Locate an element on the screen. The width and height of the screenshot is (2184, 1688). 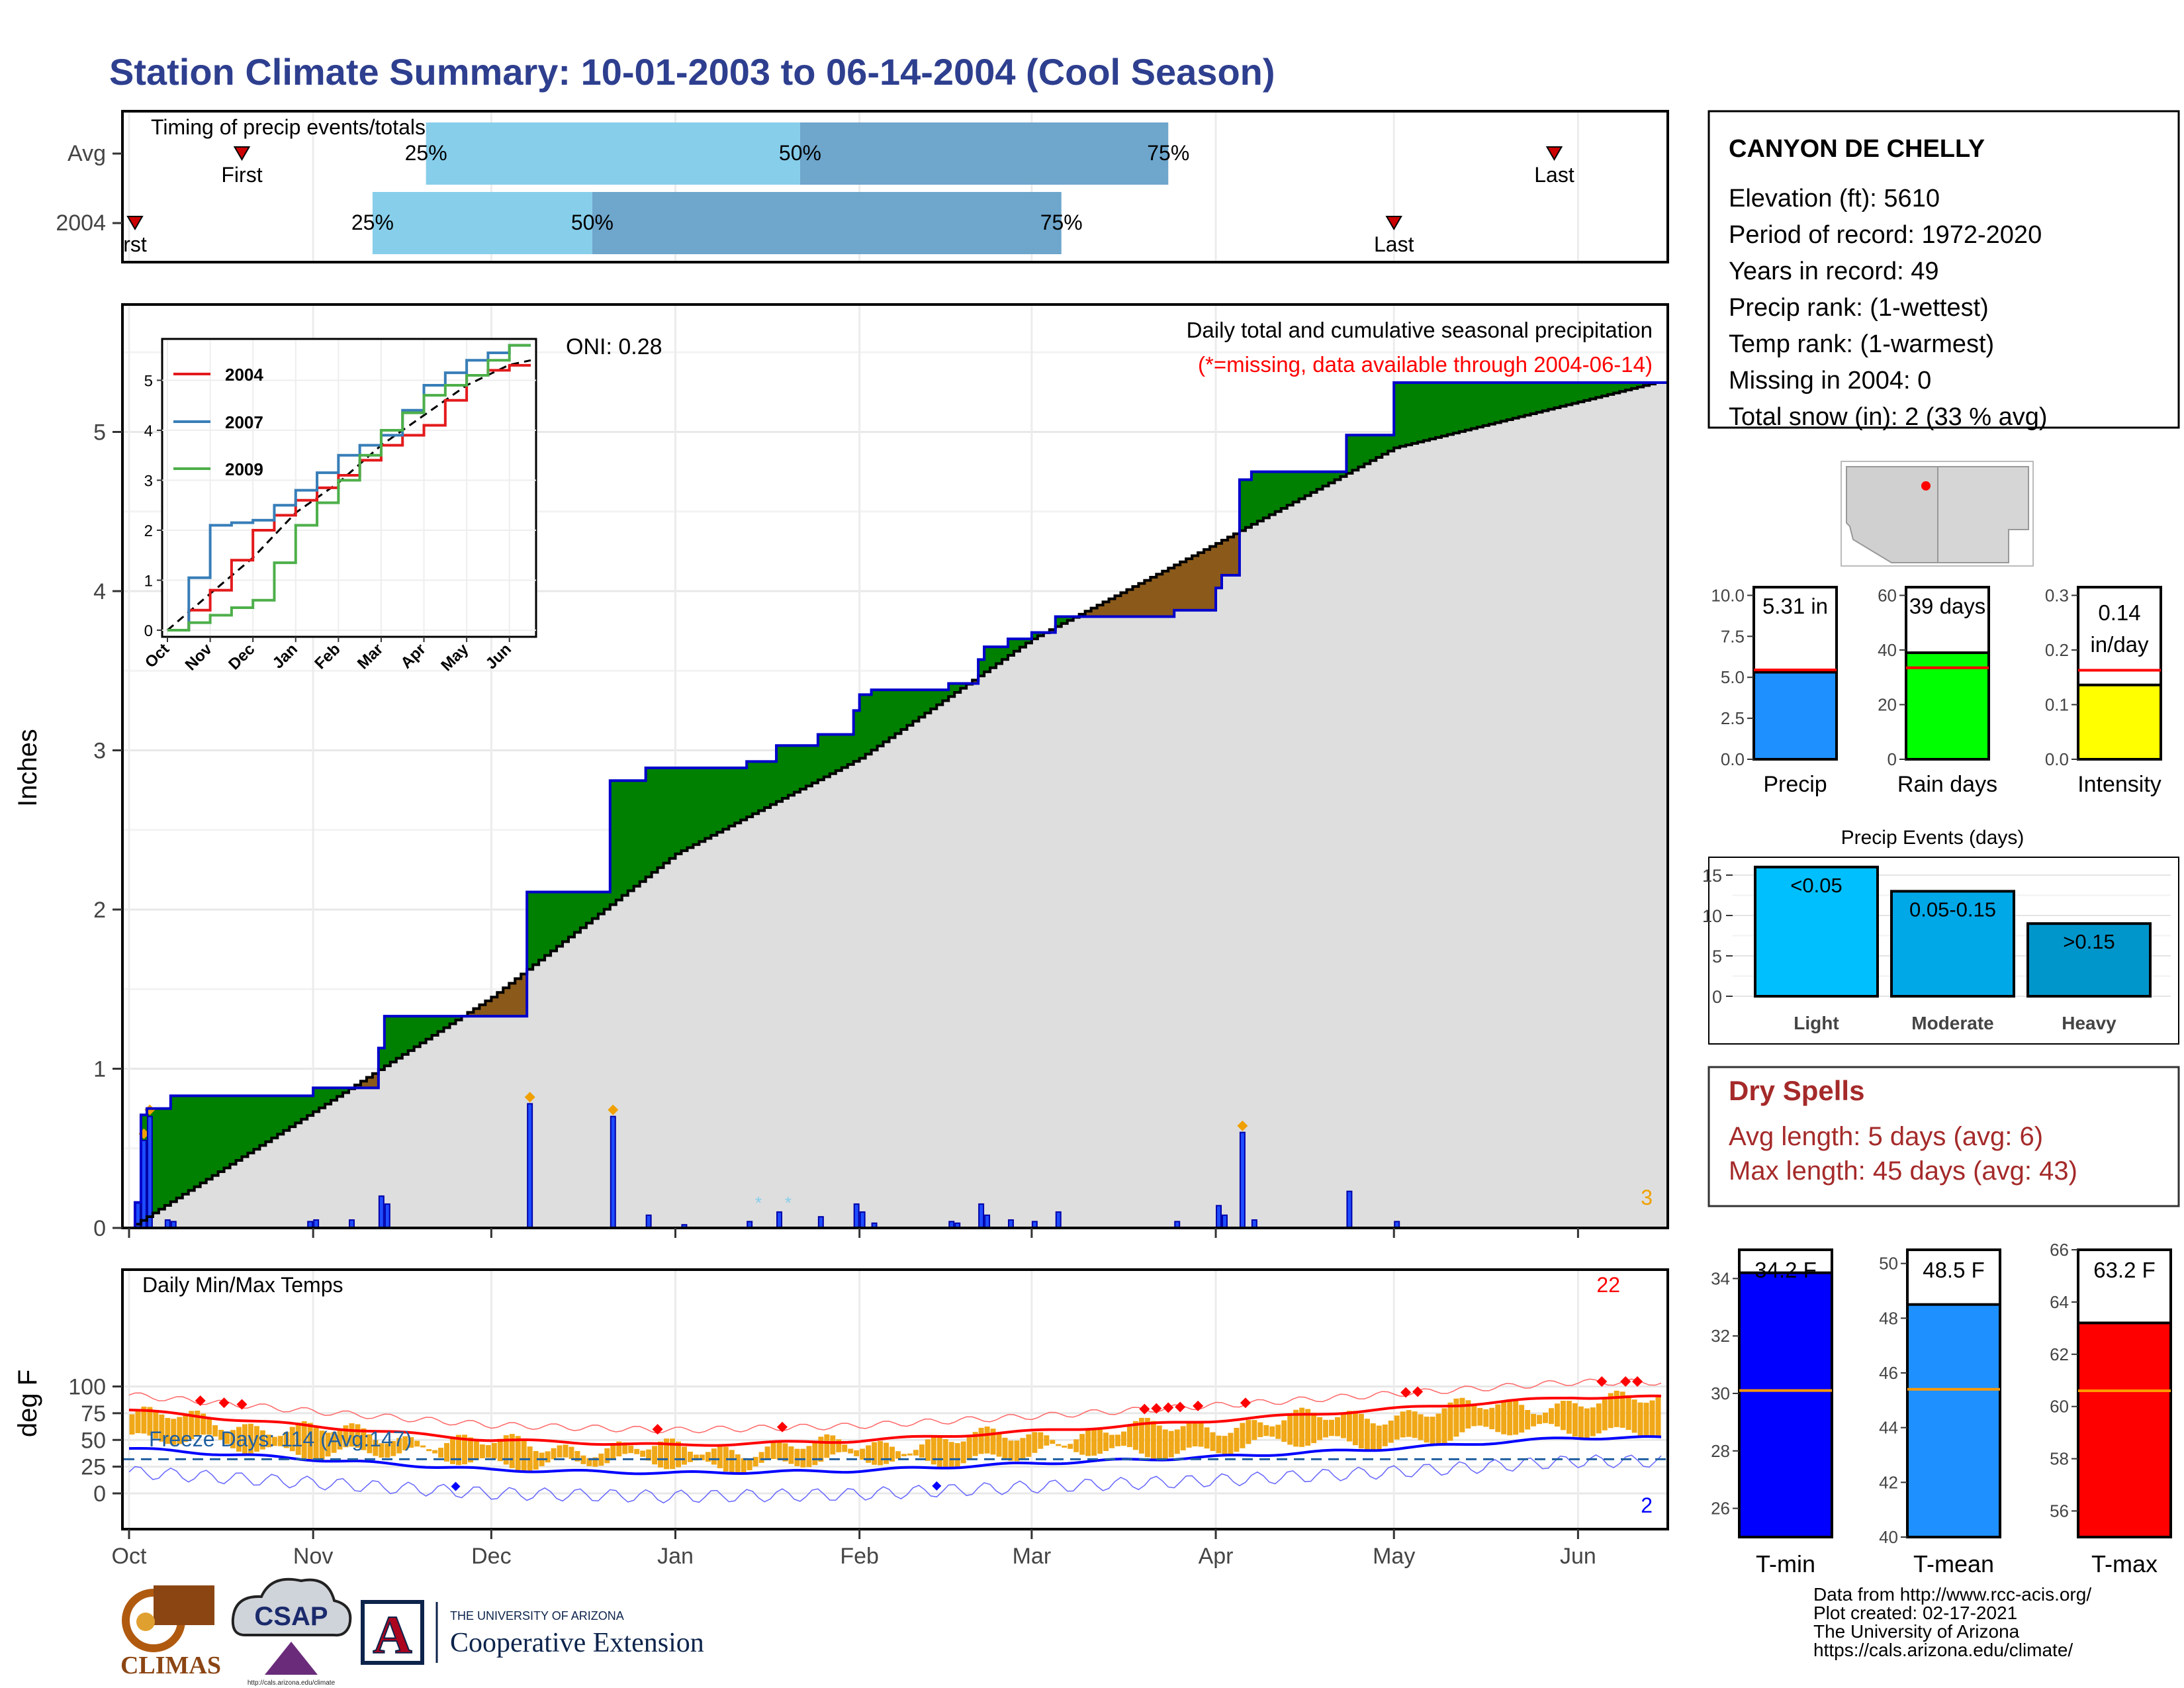
mini-bar-tick-label: 5.0 is located at coordinates (1733, 677).